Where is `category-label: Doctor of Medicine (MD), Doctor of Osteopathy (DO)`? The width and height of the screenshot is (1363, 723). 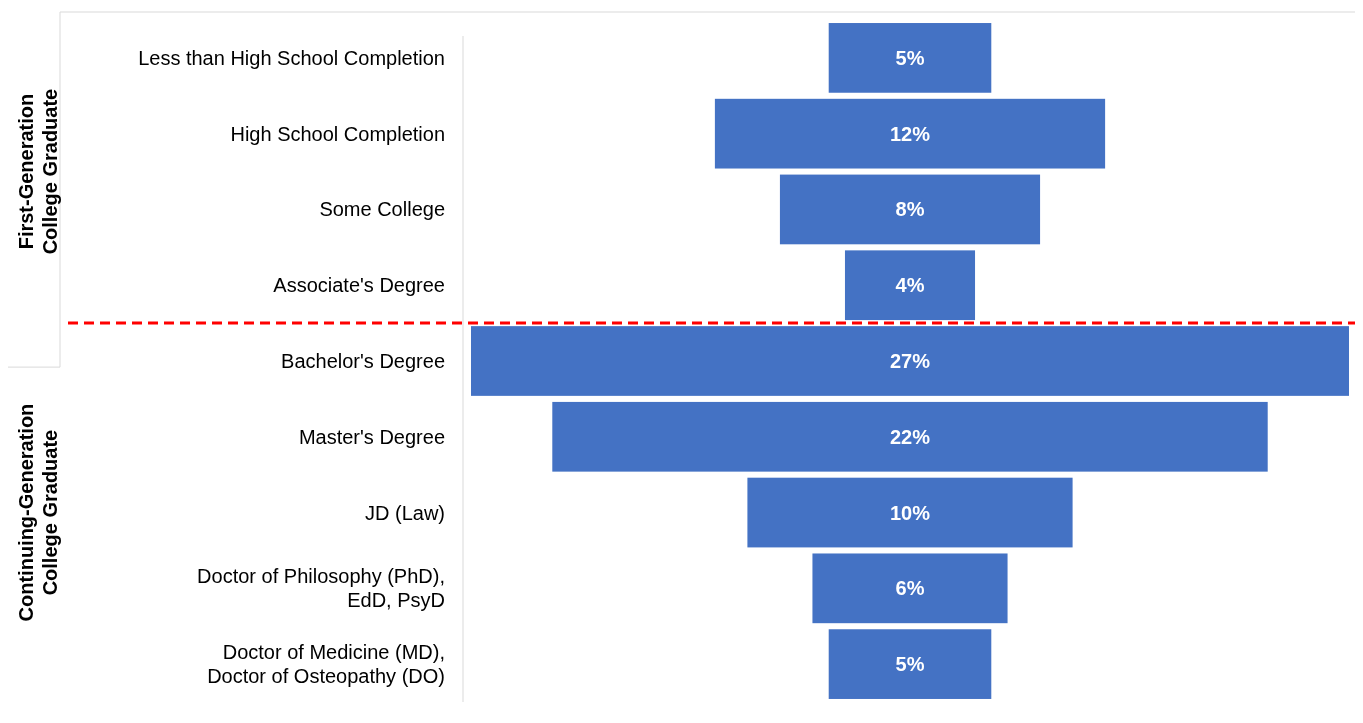
category-label: Doctor of Medicine (MD), Doctor of Osteopathy (DO) is located at coordinates (326, 664).